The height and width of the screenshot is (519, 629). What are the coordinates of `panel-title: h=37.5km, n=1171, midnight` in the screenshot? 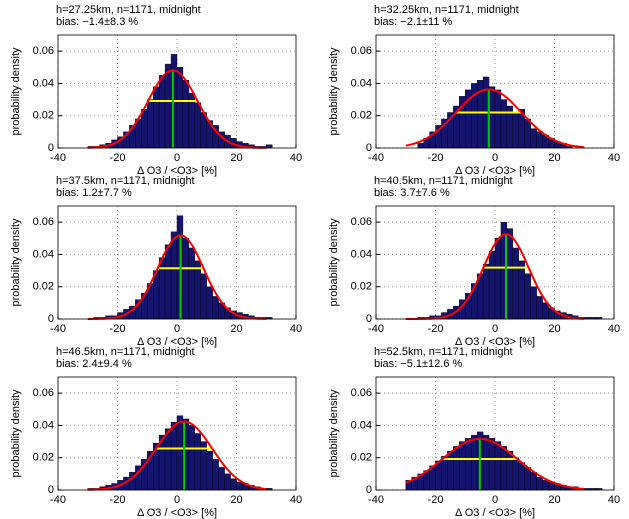 It's located at (125, 181).